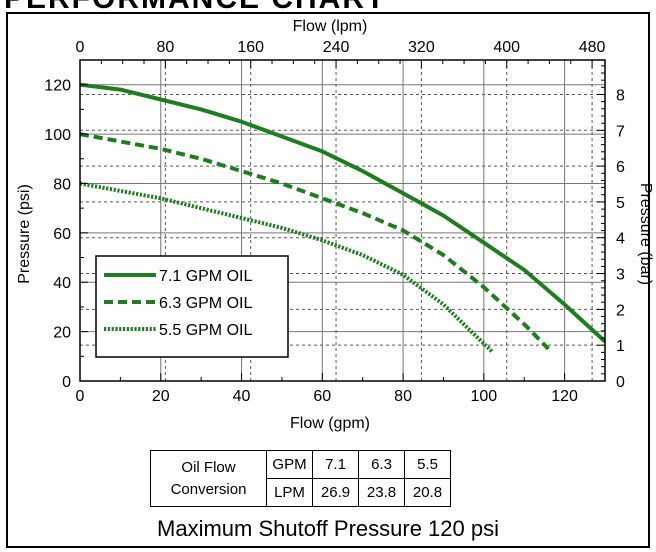  What do you see at coordinates (592, 47) in the screenshot?
I see `top-tick-label: 480` at bounding box center [592, 47].